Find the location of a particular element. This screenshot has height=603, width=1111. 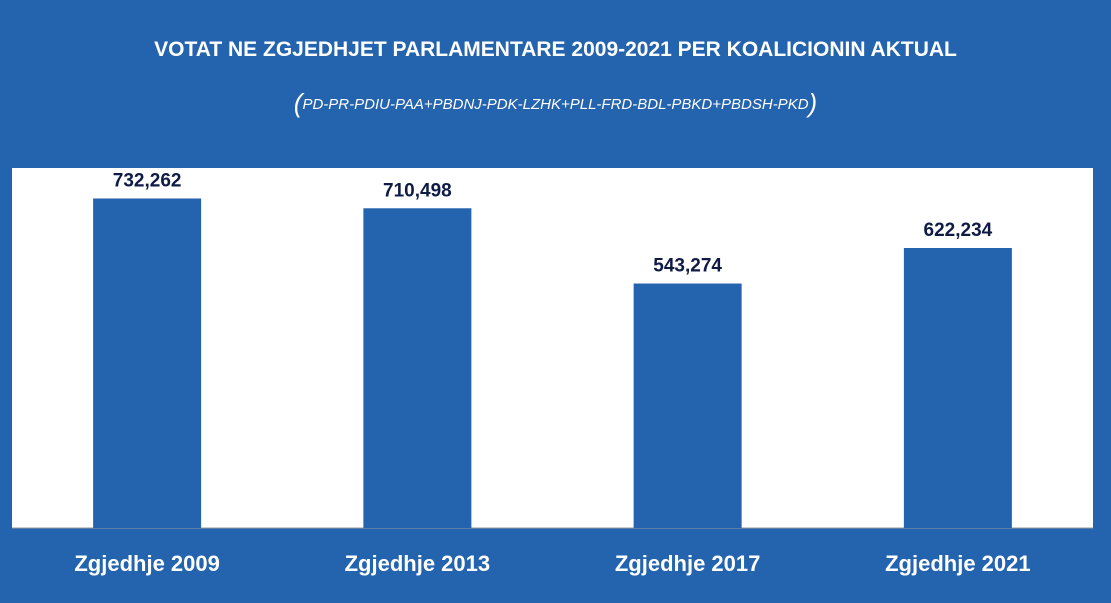

subtitle-close-paren: ) is located at coordinates (813, 103).